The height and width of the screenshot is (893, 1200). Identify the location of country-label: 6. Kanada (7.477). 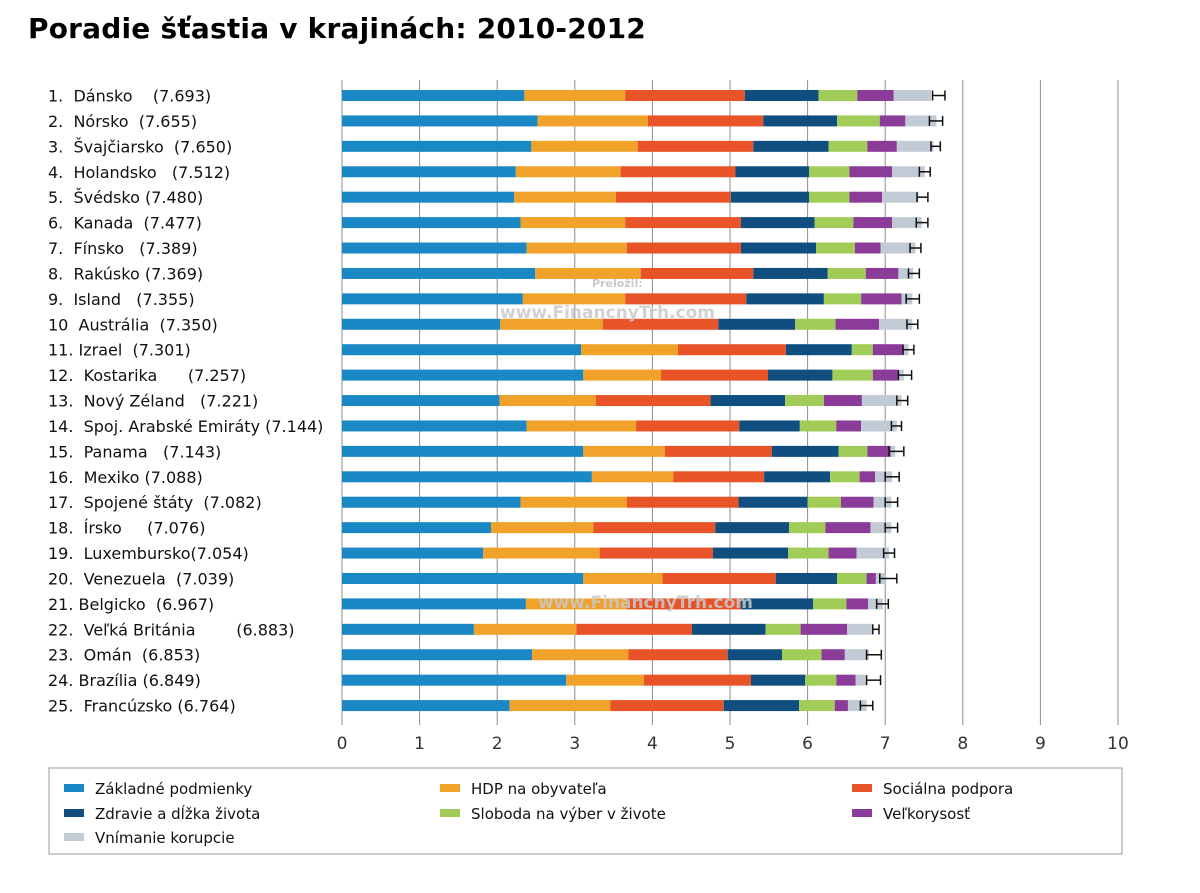
(125, 223).